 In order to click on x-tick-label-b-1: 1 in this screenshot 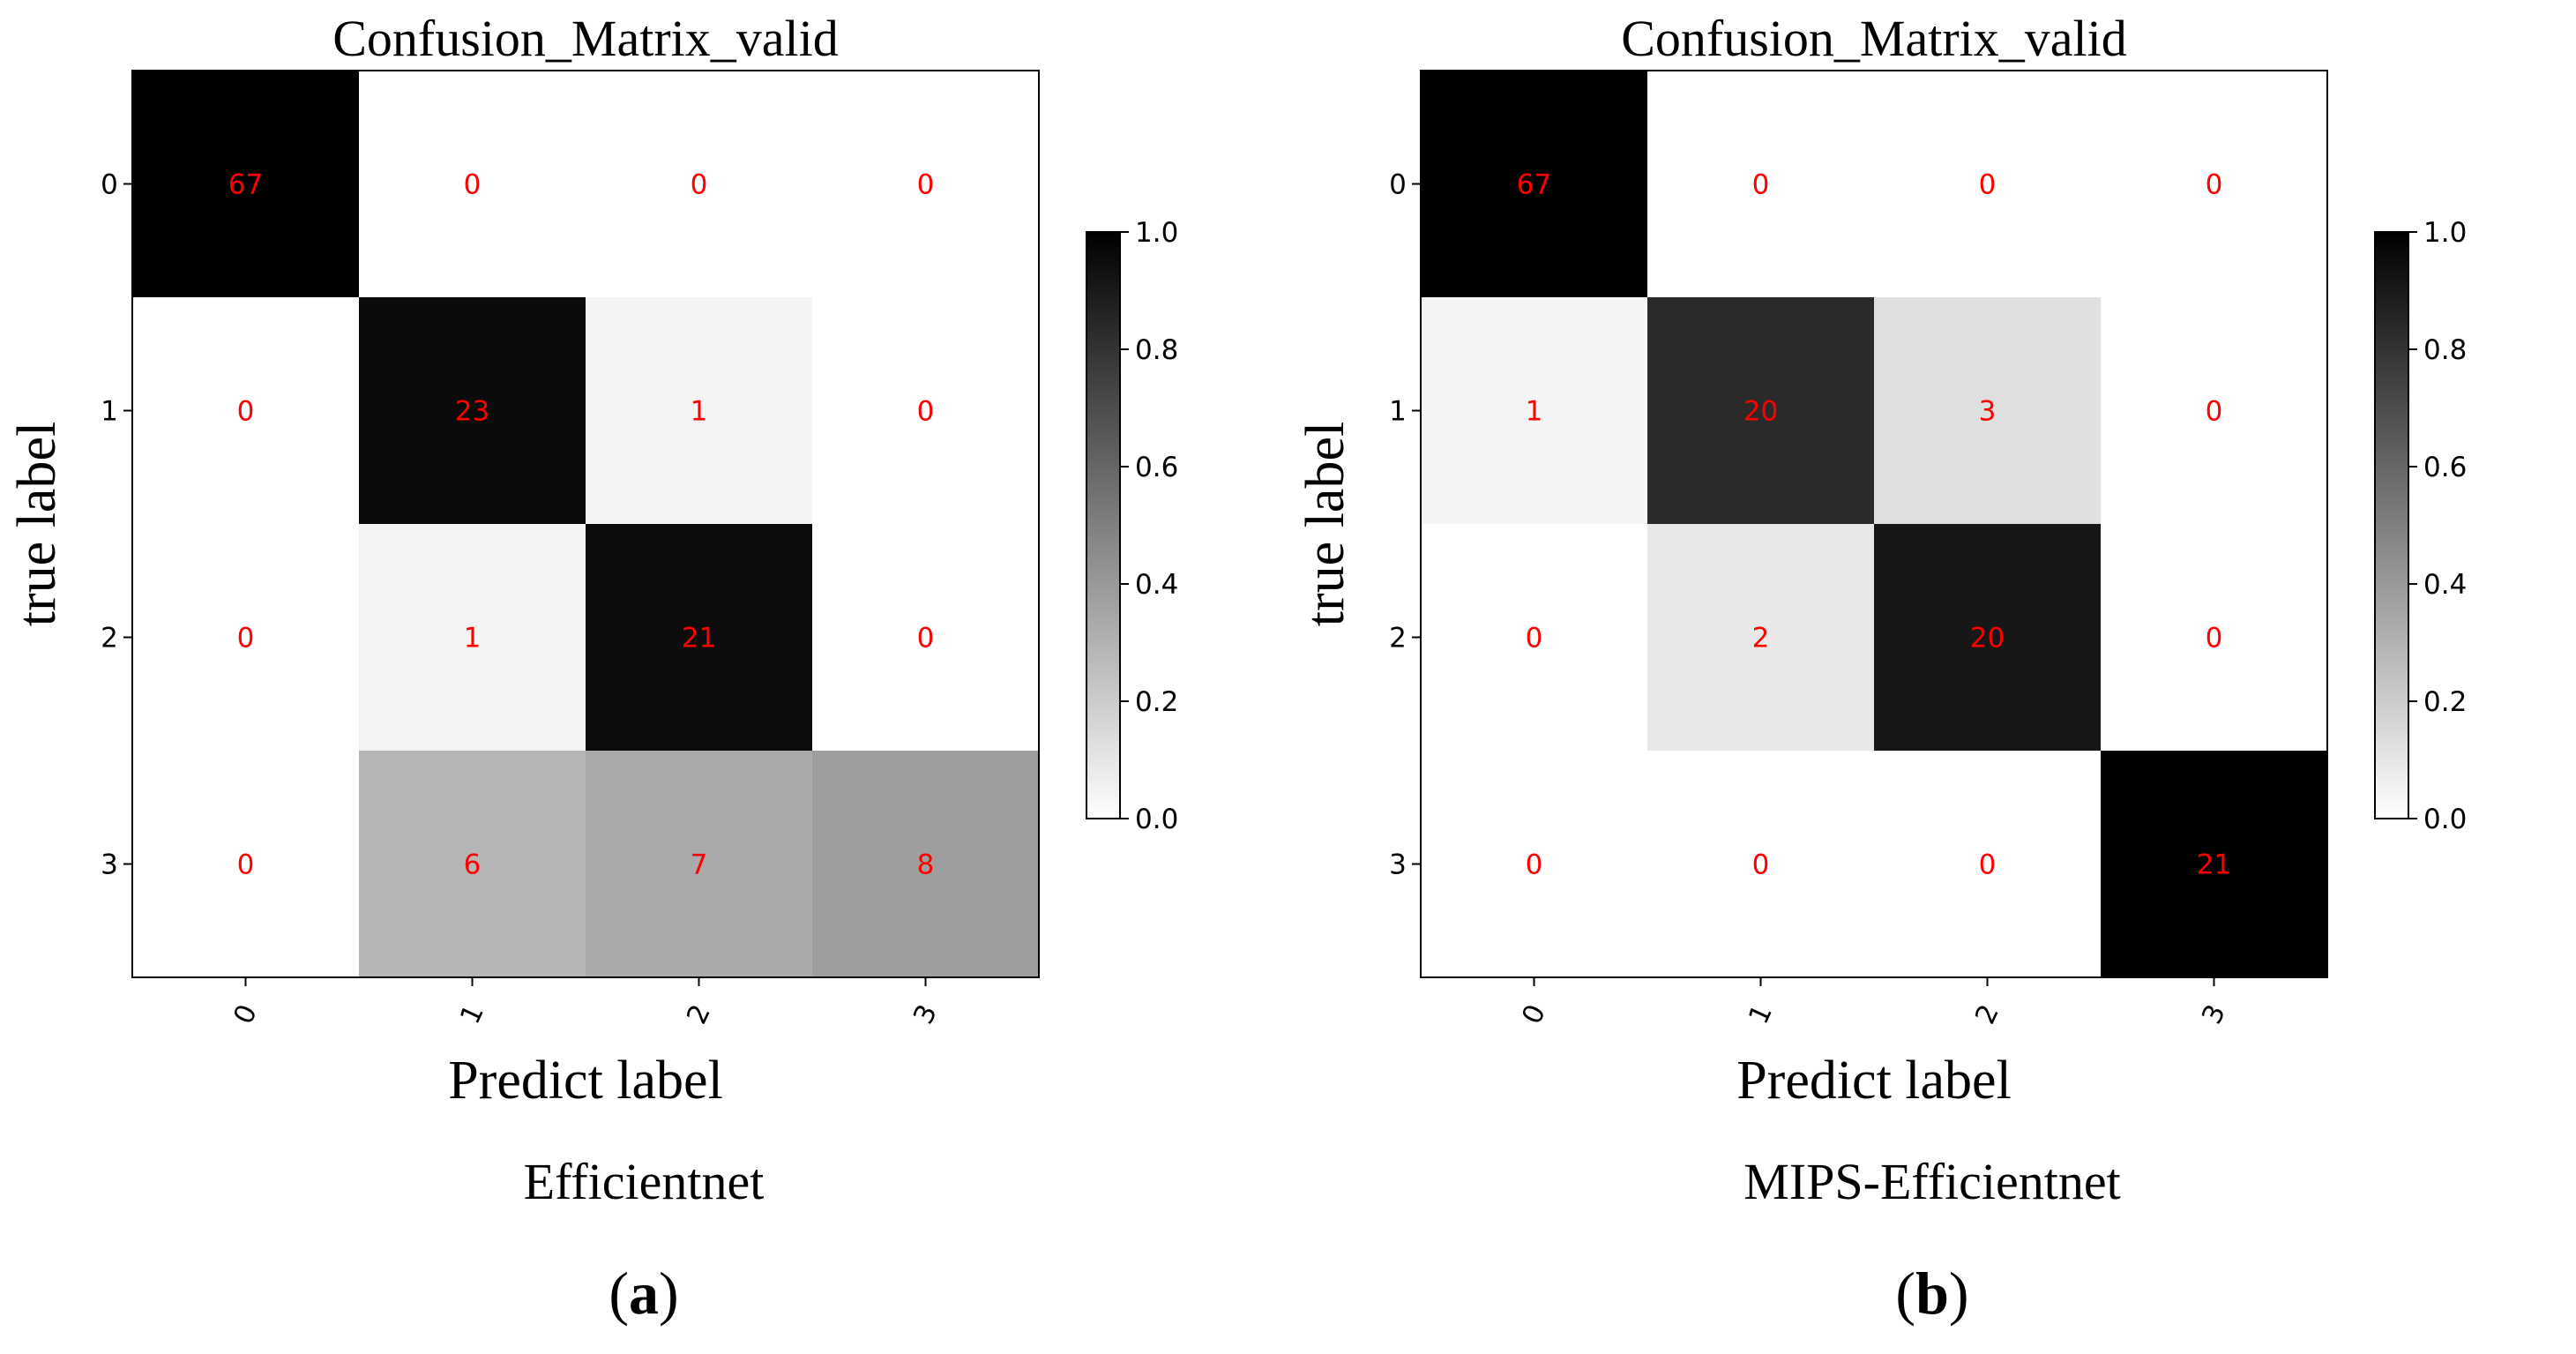, I will do `click(1761, 1014)`.